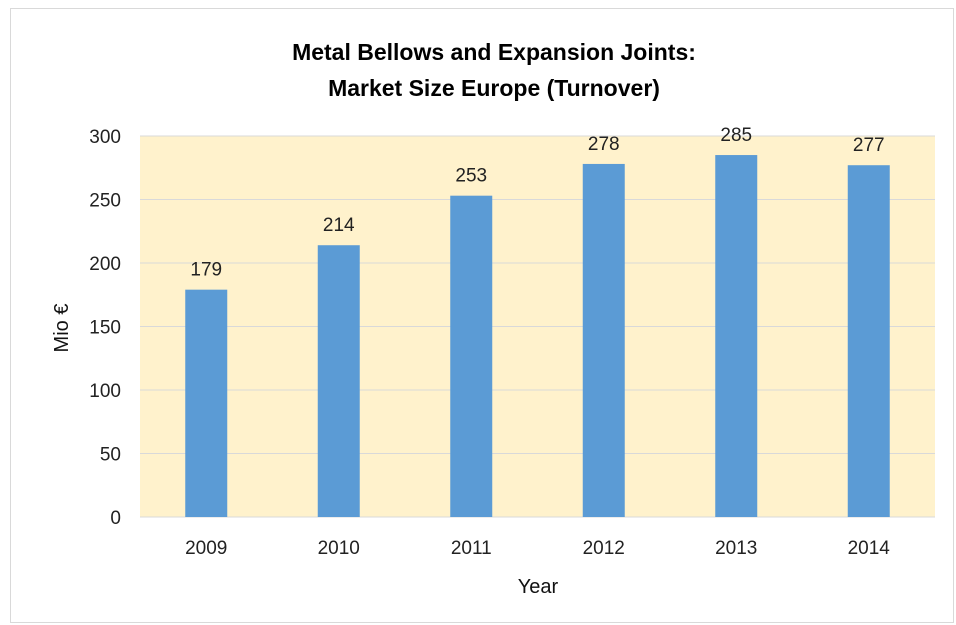  I want to click on bar-2014, so click(868, 341).